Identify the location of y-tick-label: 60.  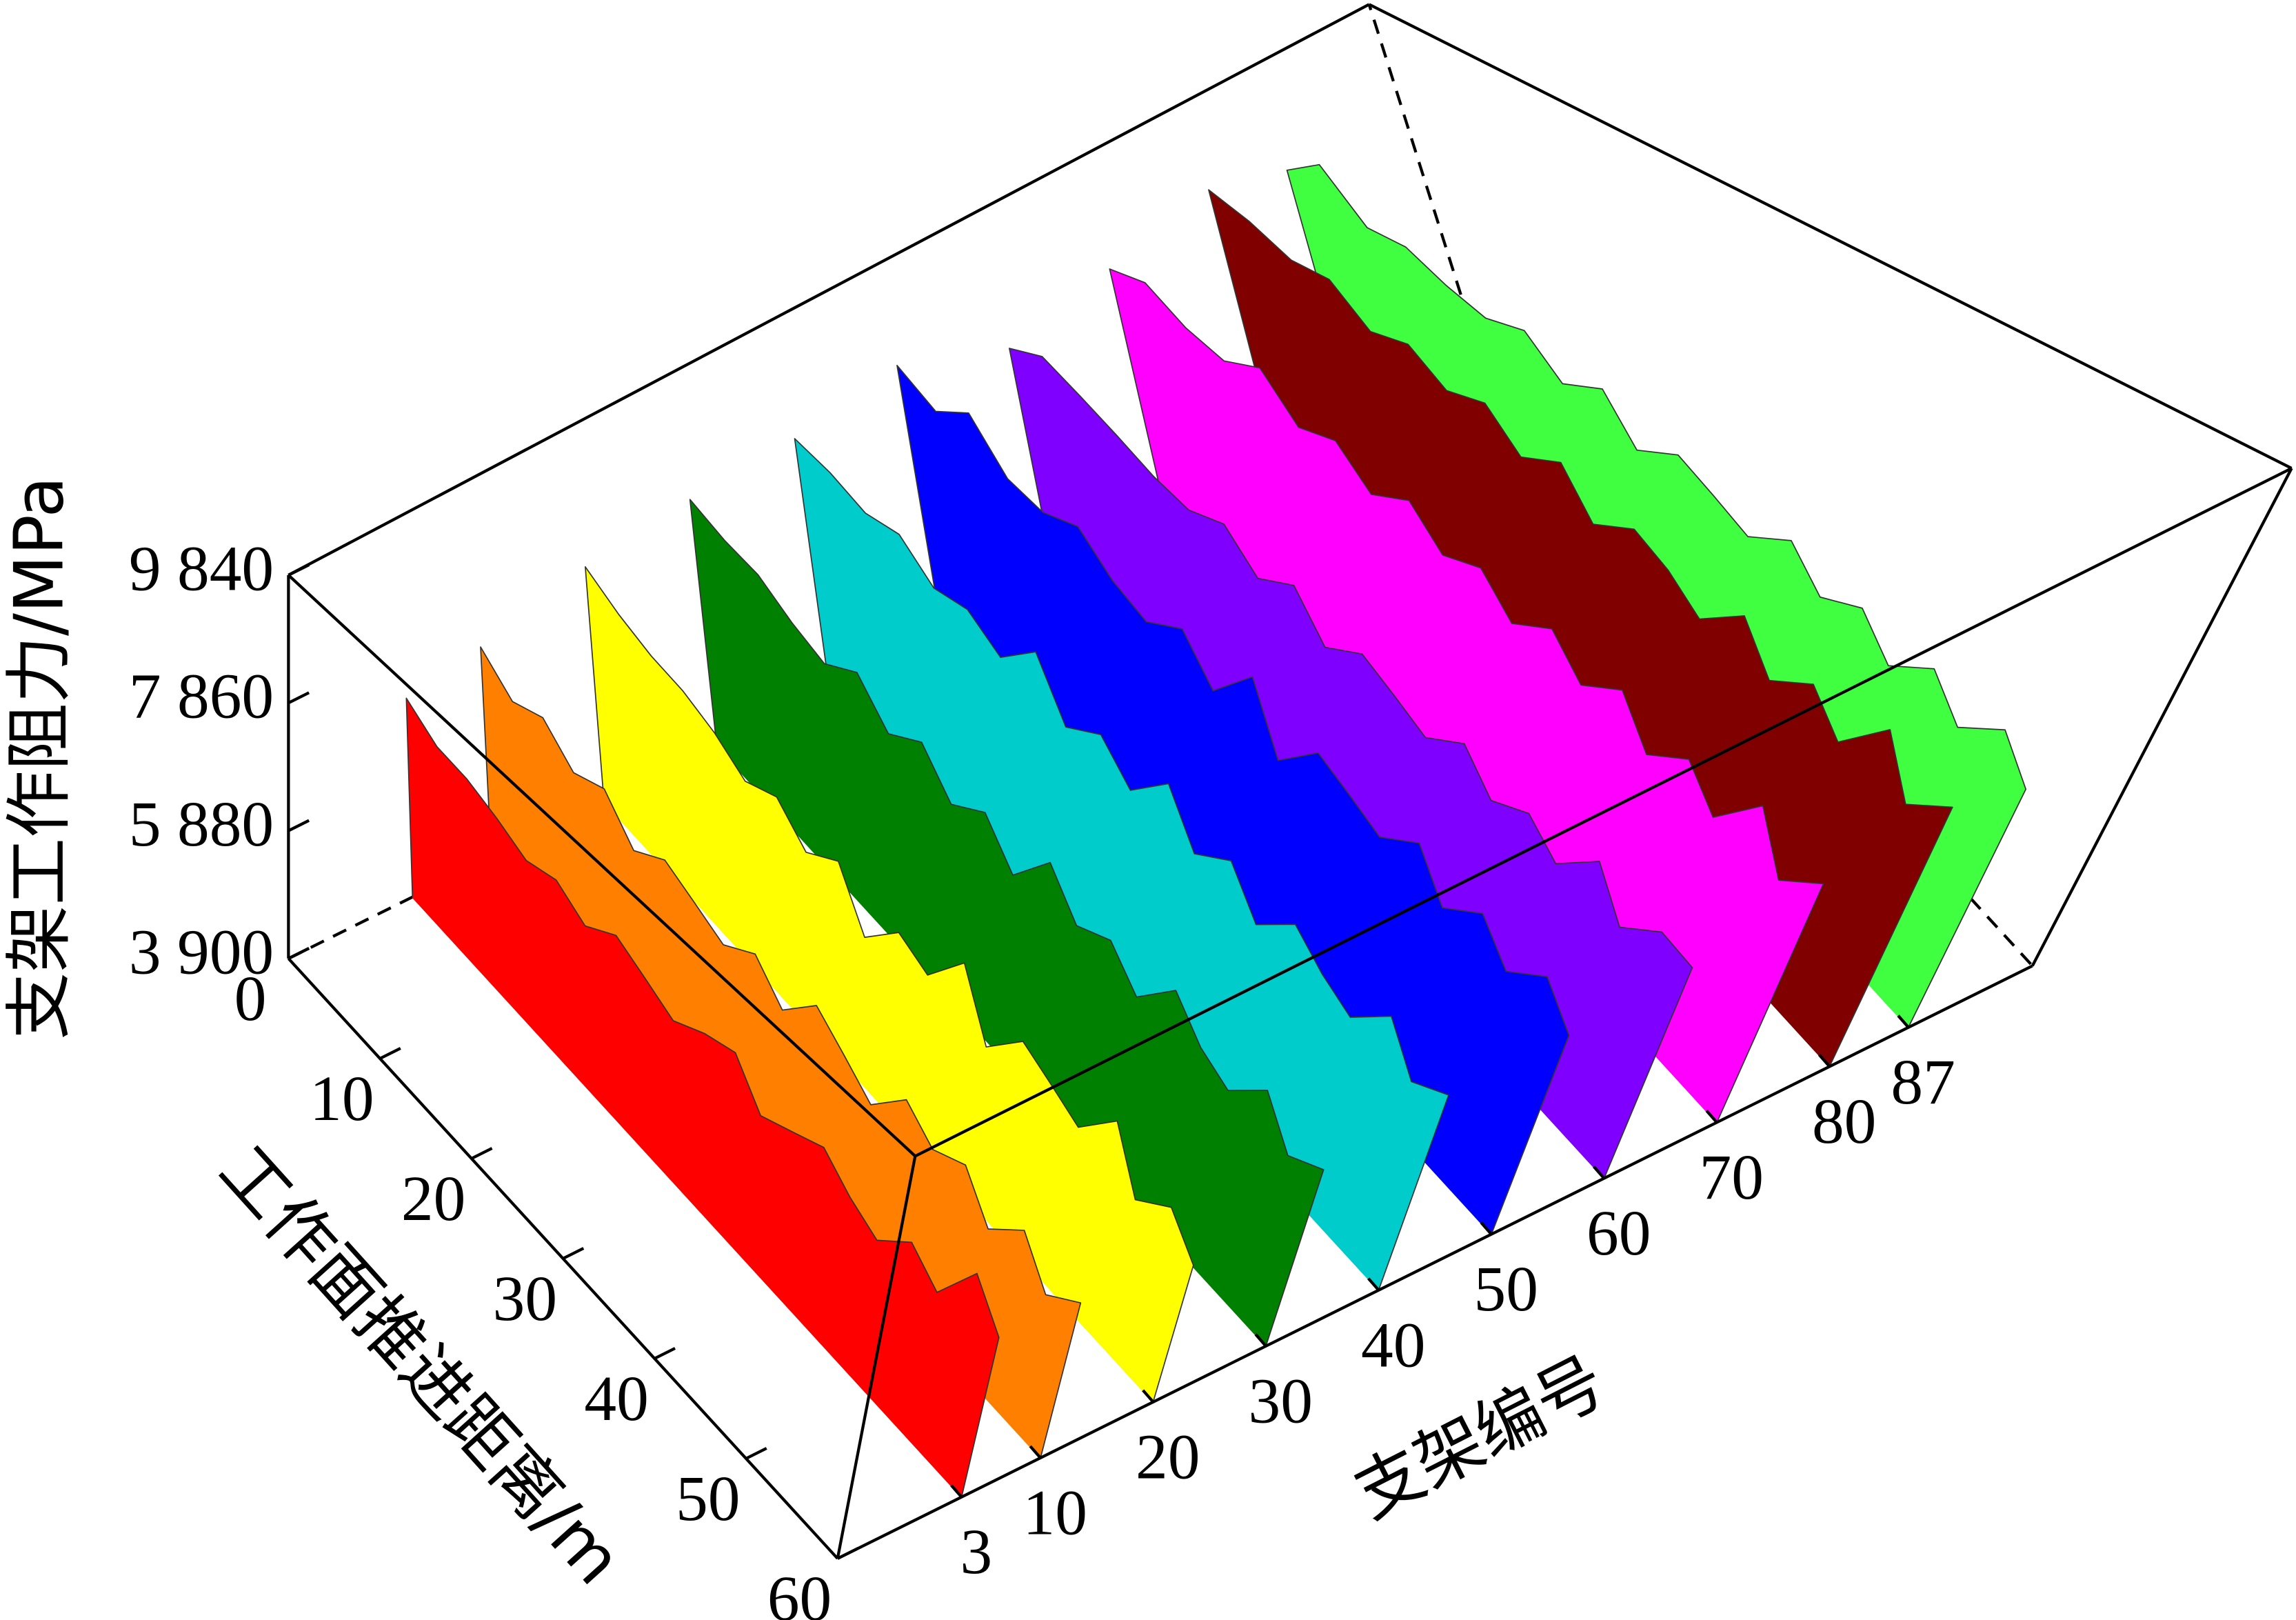
(1619, 1233).